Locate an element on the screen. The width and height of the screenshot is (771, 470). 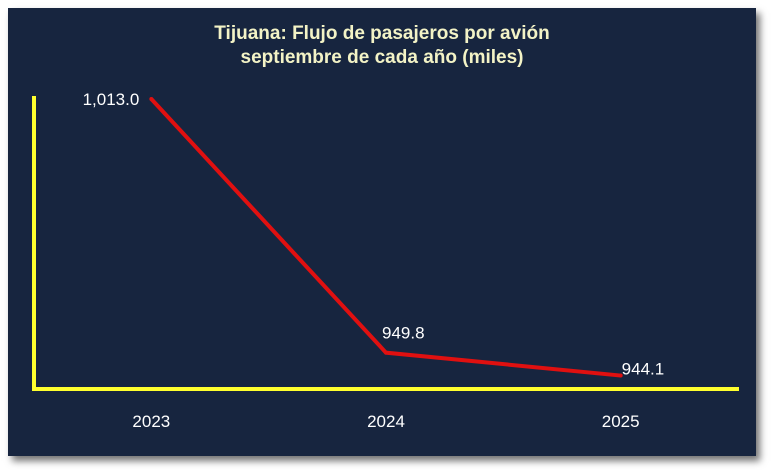
x-tick-label-2023: 2023 is located at coordinates (151, 421).